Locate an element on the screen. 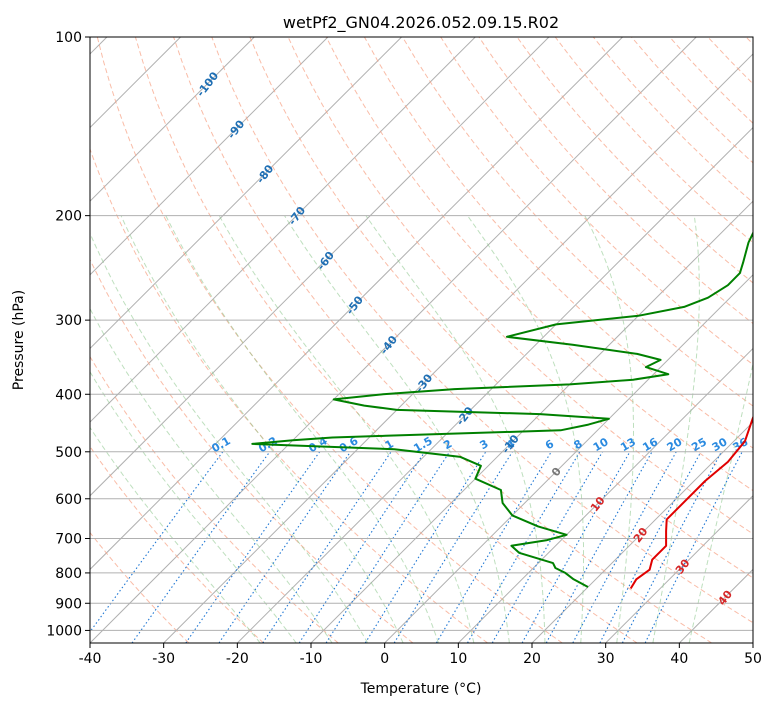  y-axis-ticks: 100 200 300 400 500 600 700 800 900 1000 is located at coordinates (68, 334).